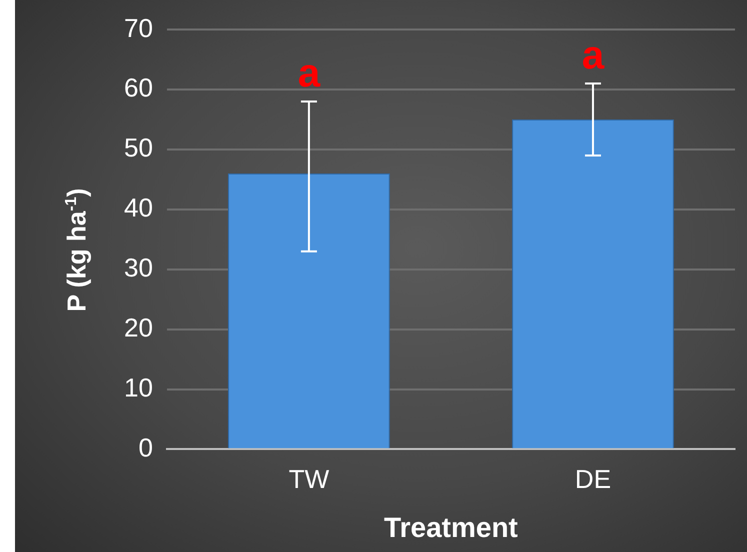  I want to click on y-tick-label: 60, so click(138, 87).